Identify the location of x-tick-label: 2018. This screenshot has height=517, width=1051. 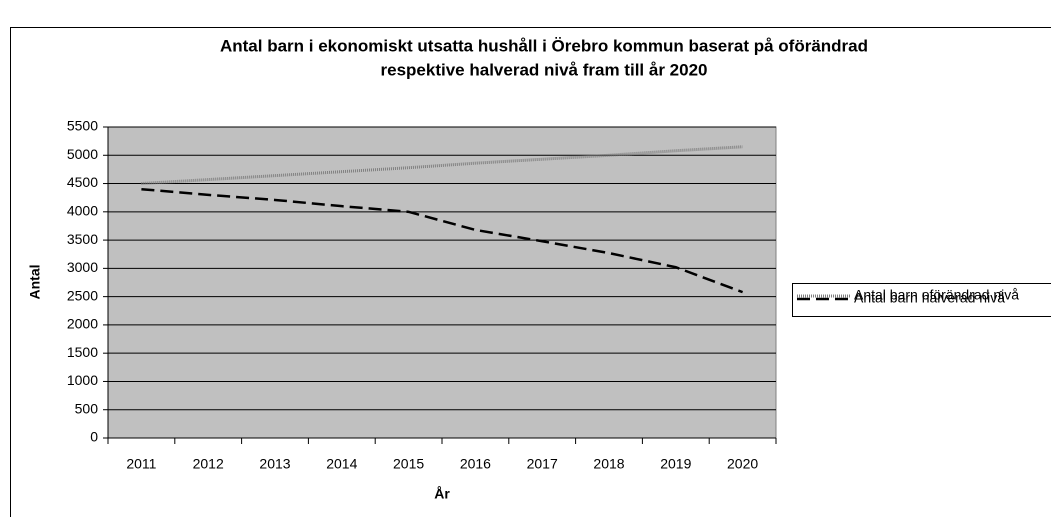
(608, 464).